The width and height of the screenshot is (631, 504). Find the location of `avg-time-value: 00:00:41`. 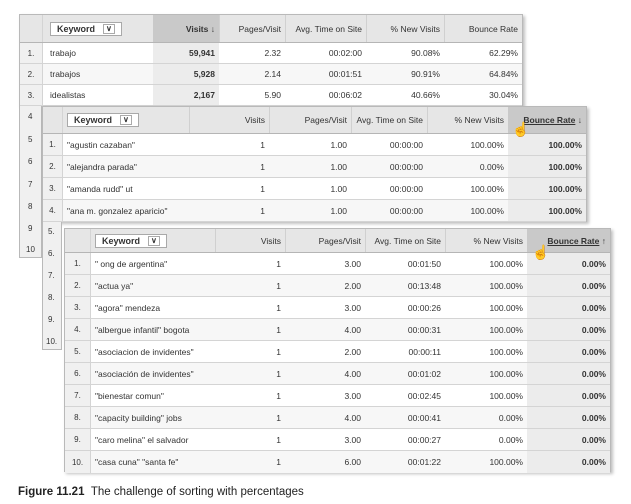

avg-time-value: 00:00:41 is located at coordinates (424, 417).